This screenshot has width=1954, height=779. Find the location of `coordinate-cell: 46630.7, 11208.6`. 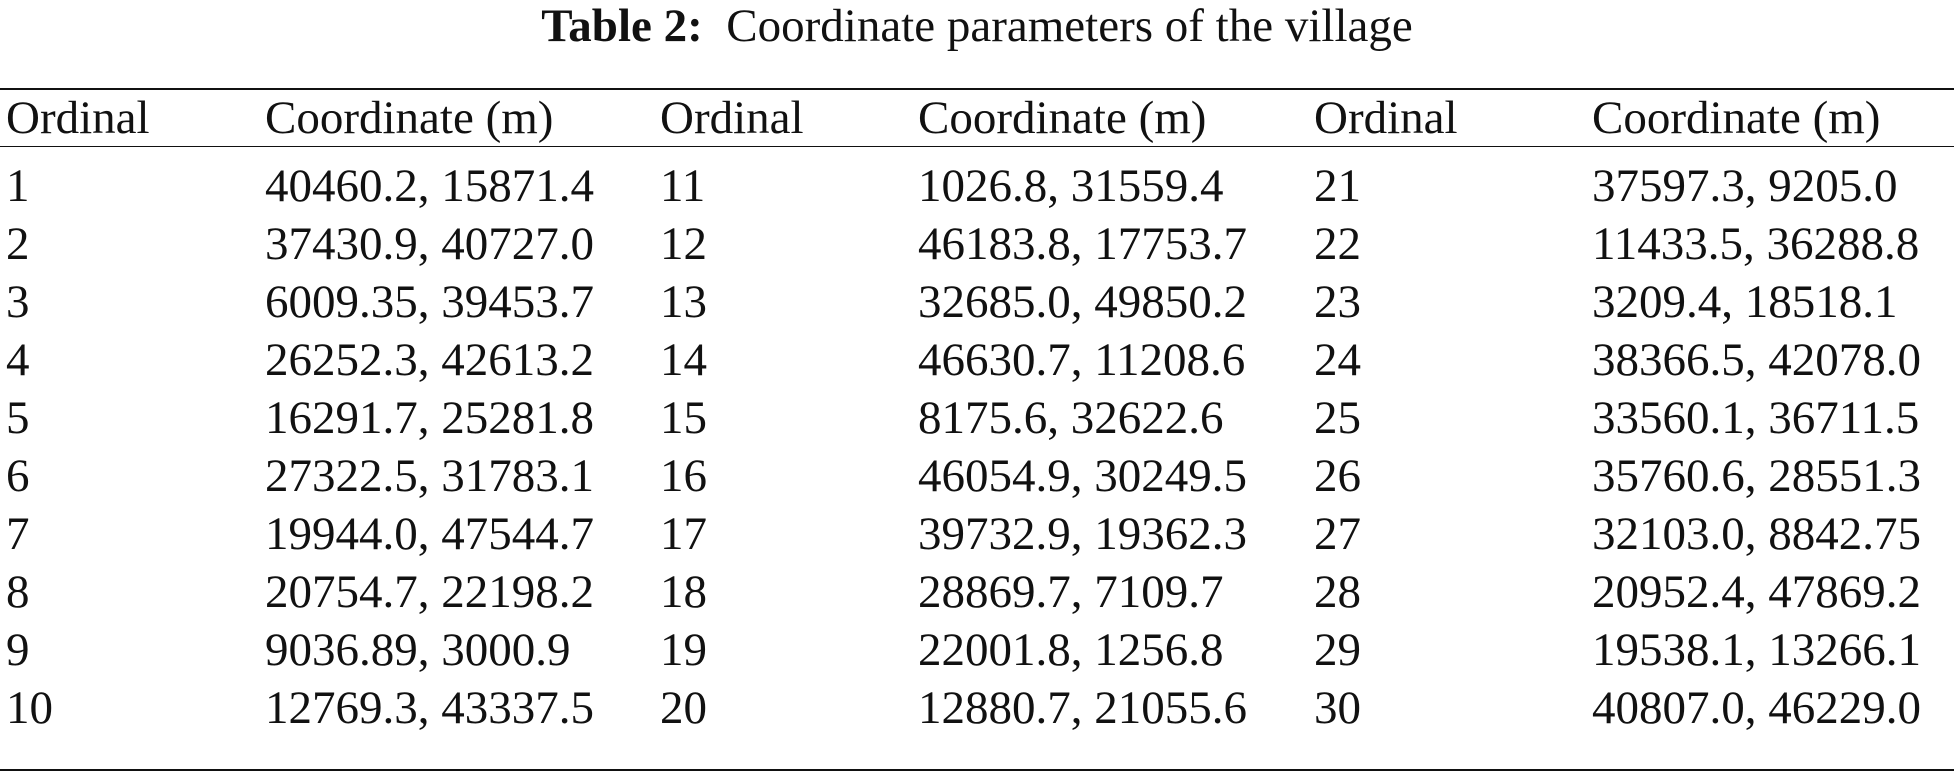

coordinate-cell: 46630.7, 11208.6 is located at coordinates (1082, 360).